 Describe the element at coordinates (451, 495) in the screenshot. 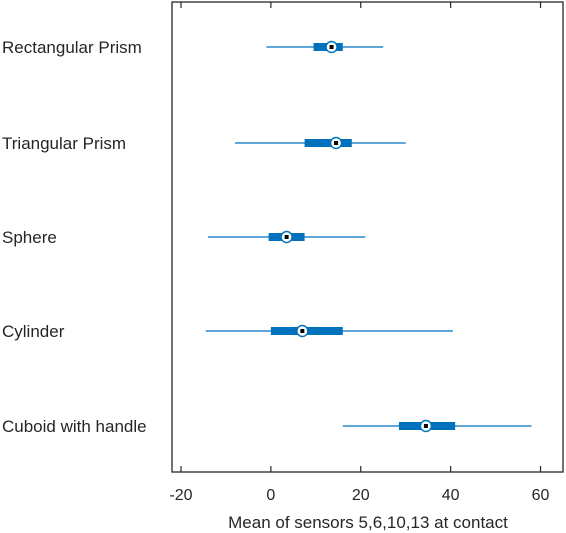

I see `x-tick-label: 40` at that location.